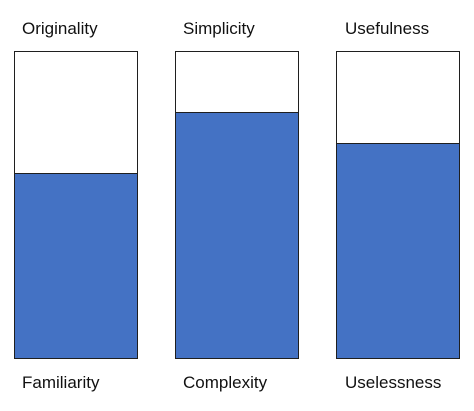  Describe the element at coordinates (387, 28) in the screenshot. I see `meter-top-label-usefulness: Usefulness` at that location.